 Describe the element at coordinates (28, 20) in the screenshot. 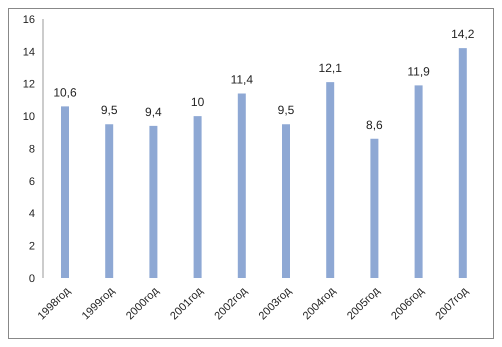

I see `y-tick-label: 16` at that location.